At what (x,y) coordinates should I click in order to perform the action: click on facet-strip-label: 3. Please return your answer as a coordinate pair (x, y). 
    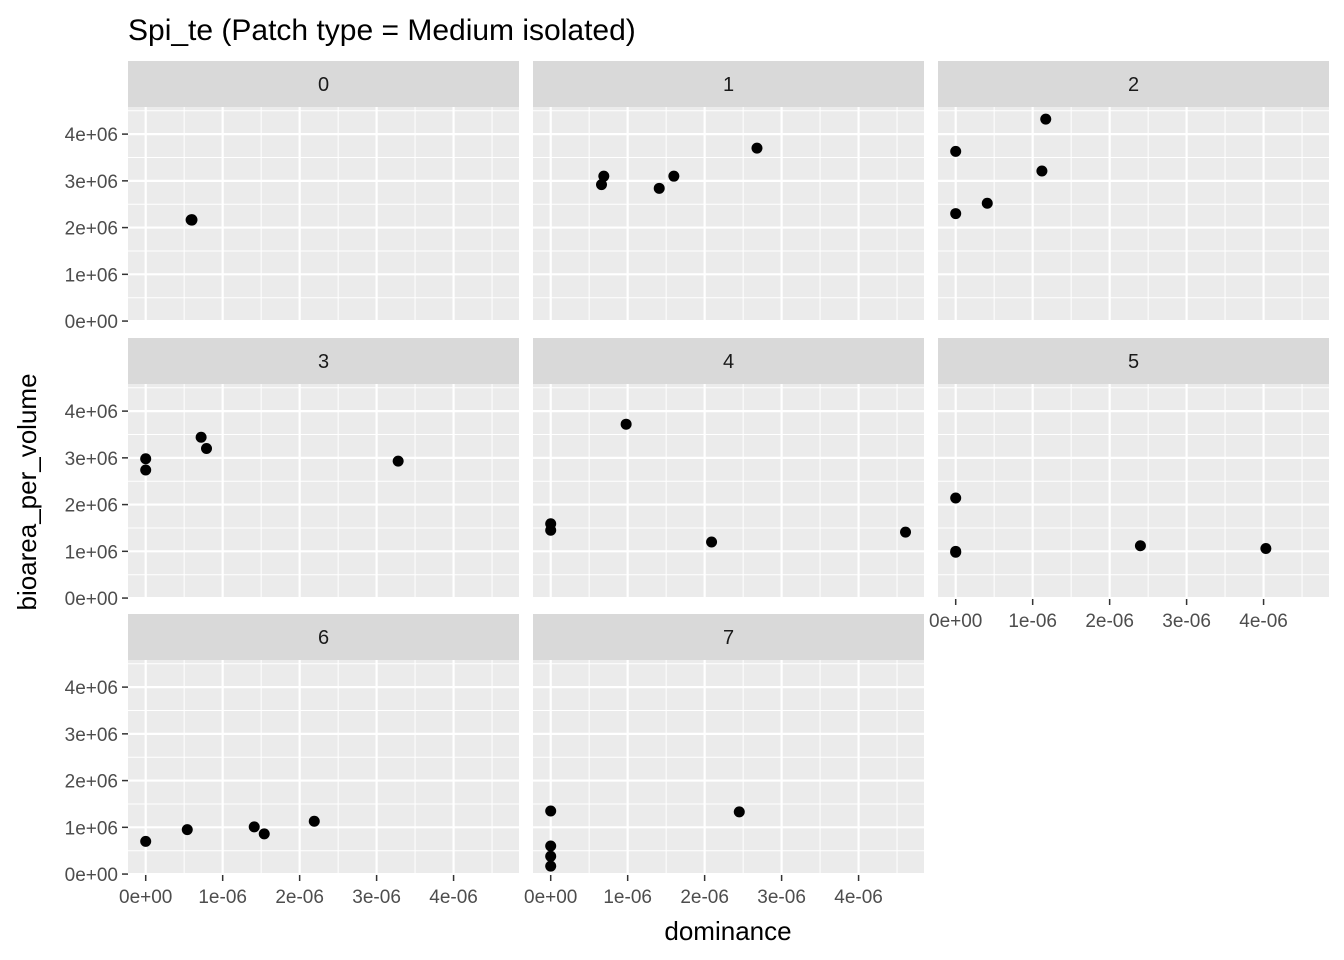
    Looking at the image, I should click on (323, 362).